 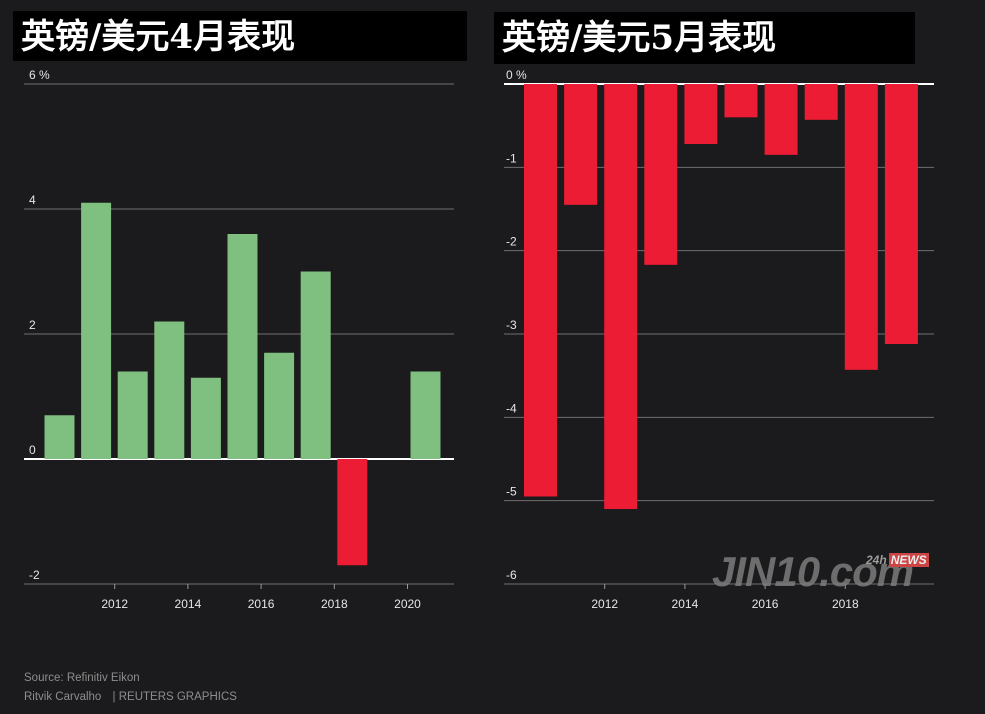 I want to click on credit-line: Ritvik Carvalho | REUTERS GRAPHICS, so click(x=130, y=697).